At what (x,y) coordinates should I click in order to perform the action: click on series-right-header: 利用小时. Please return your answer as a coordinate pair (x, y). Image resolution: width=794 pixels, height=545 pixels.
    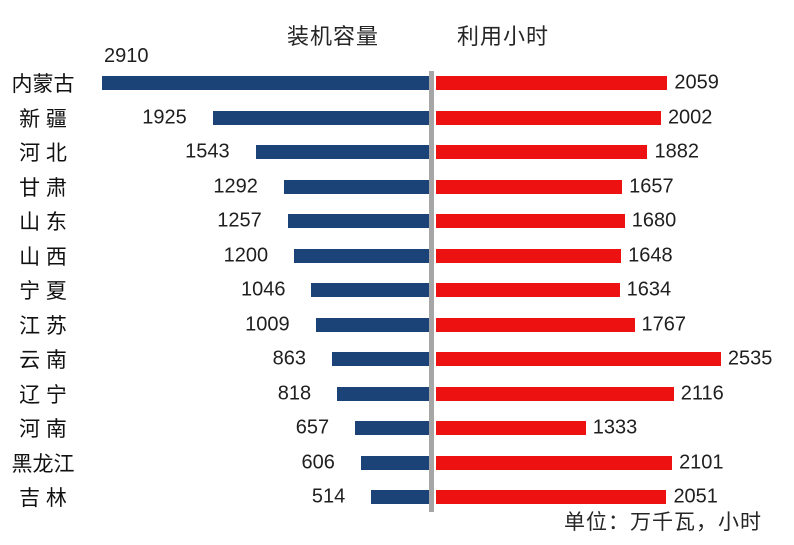
    Looking at the image, I should click on (503, 36).